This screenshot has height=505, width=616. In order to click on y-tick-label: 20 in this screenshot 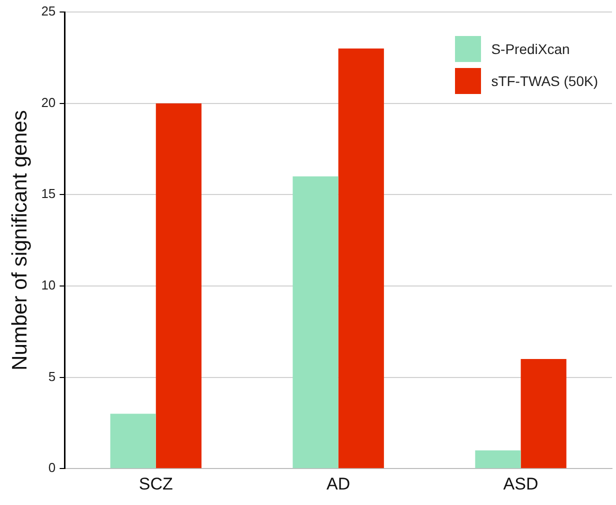, I will do `click(48, 102)`.